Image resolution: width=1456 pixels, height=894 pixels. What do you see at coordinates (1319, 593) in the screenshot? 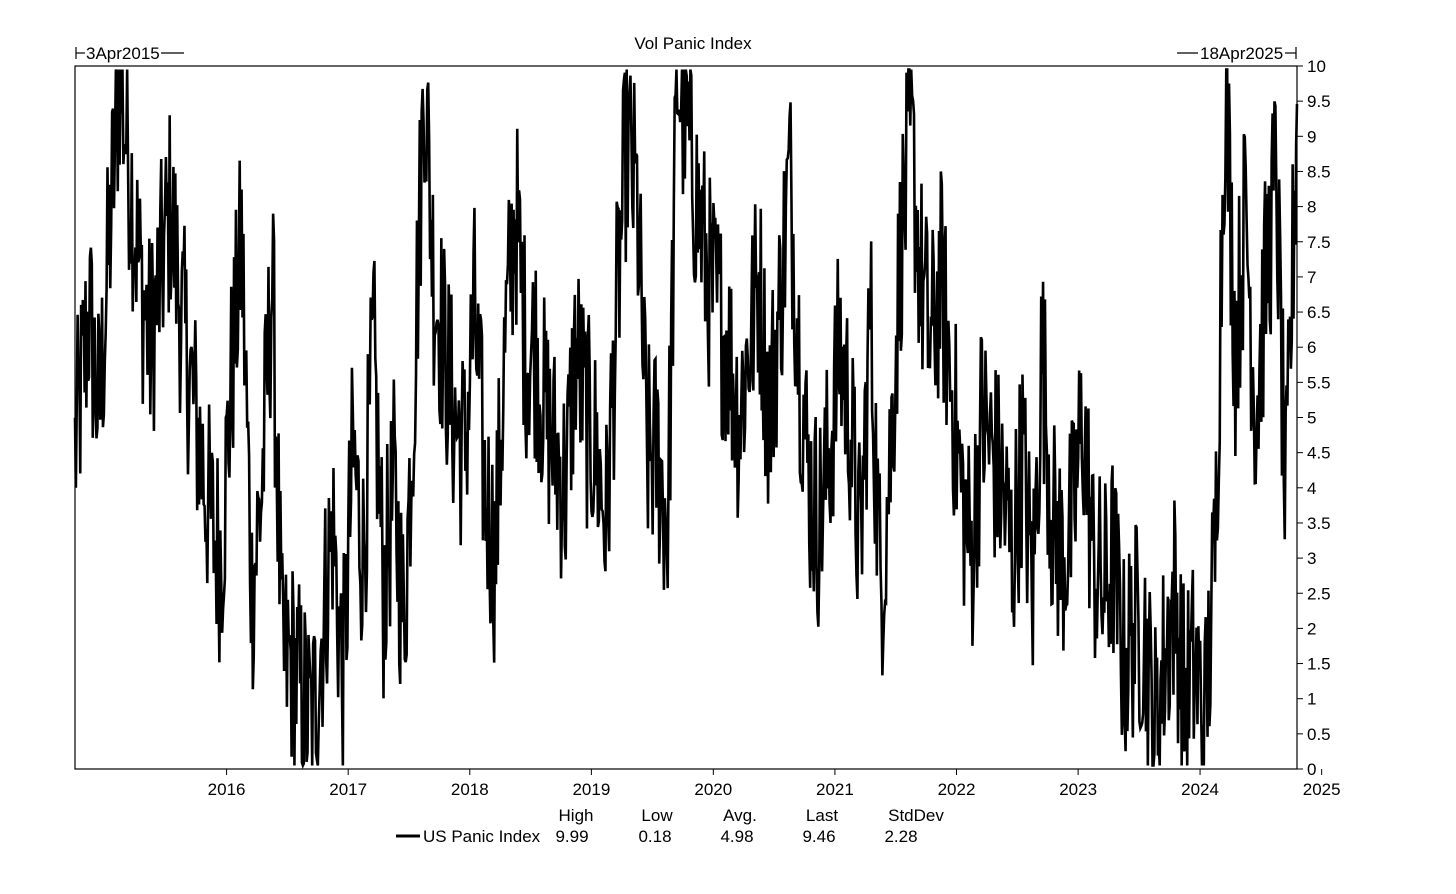
I see `y-tick-label: 2.5` at bounding box center [1319, 593].